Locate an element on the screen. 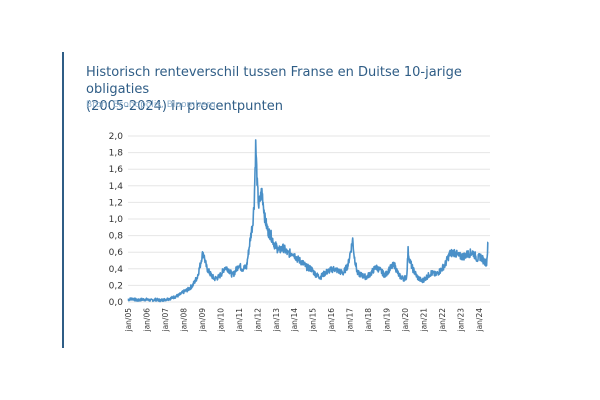 The height and width of the screenshot is (400, 600). y-tick-label: 1,8 is located at coordinates (116, 154).